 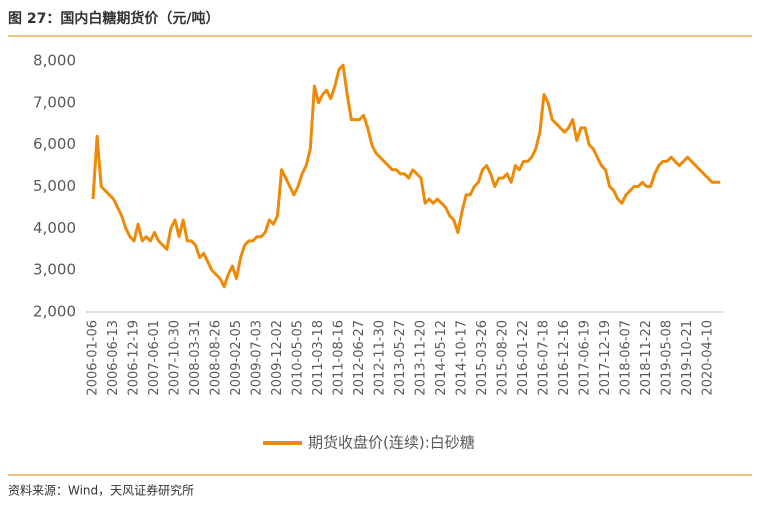 I want to click on x-tick-label: 2016-07-18, so click(x=544, y=358).